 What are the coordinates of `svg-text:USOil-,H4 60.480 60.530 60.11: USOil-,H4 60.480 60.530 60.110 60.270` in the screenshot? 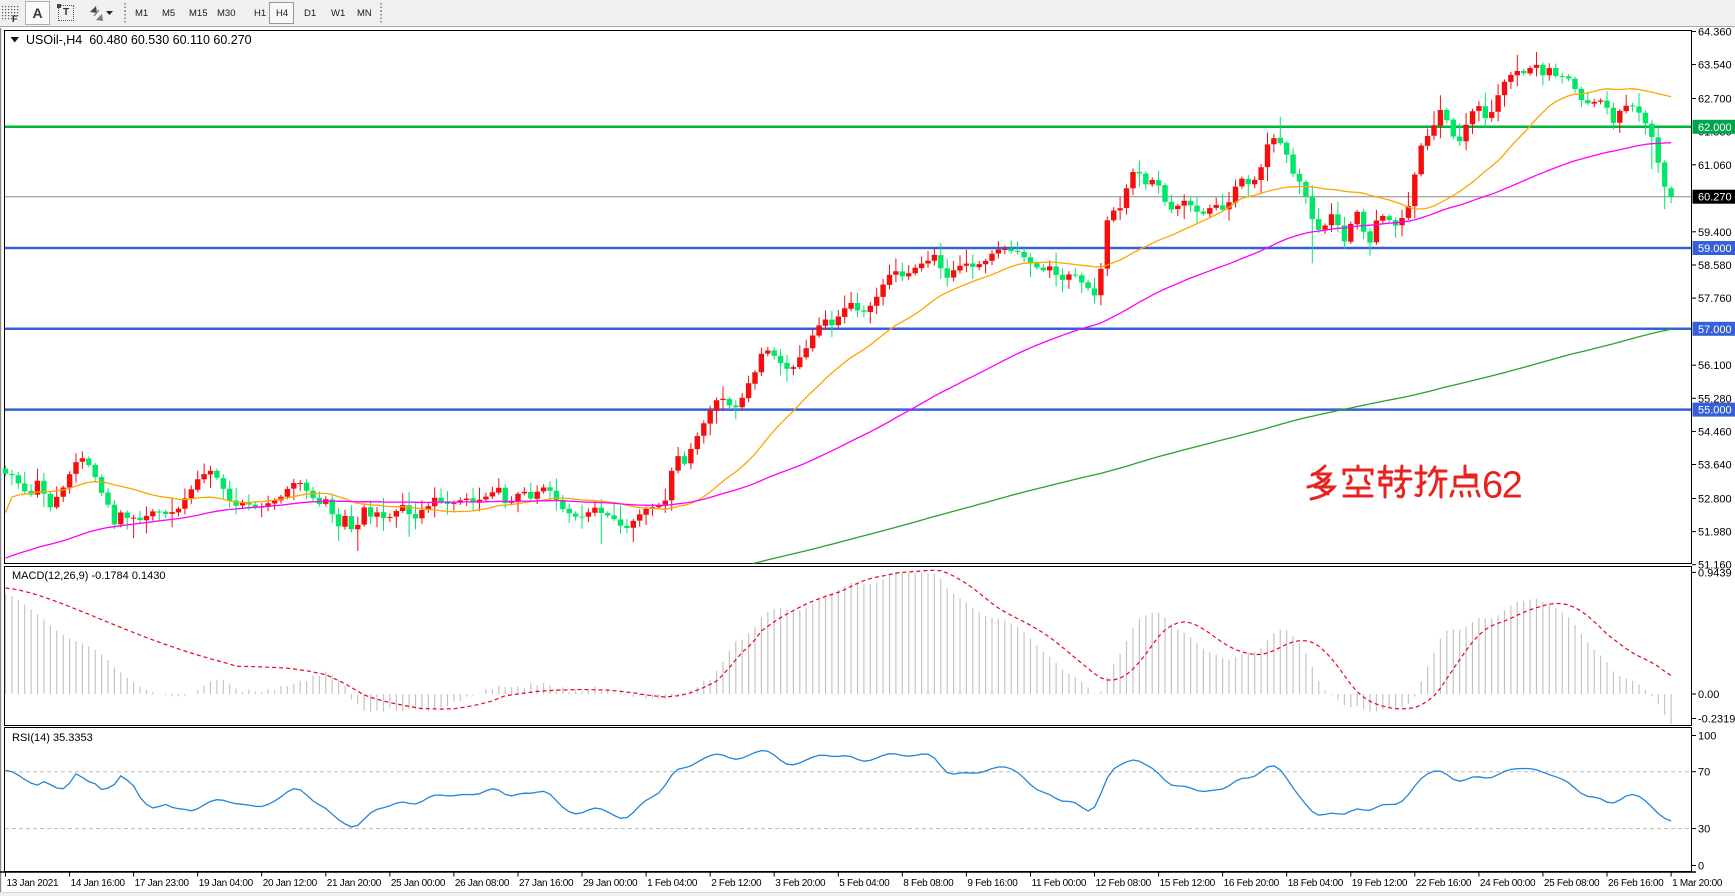 It's located at (139, 40).